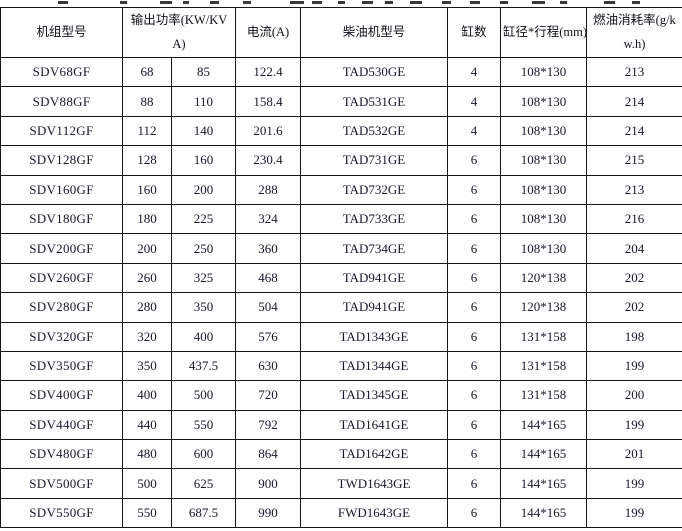 The height and width of the screenshot is (531, 682). I want to click on table-cell: 204, so click(634, 248).